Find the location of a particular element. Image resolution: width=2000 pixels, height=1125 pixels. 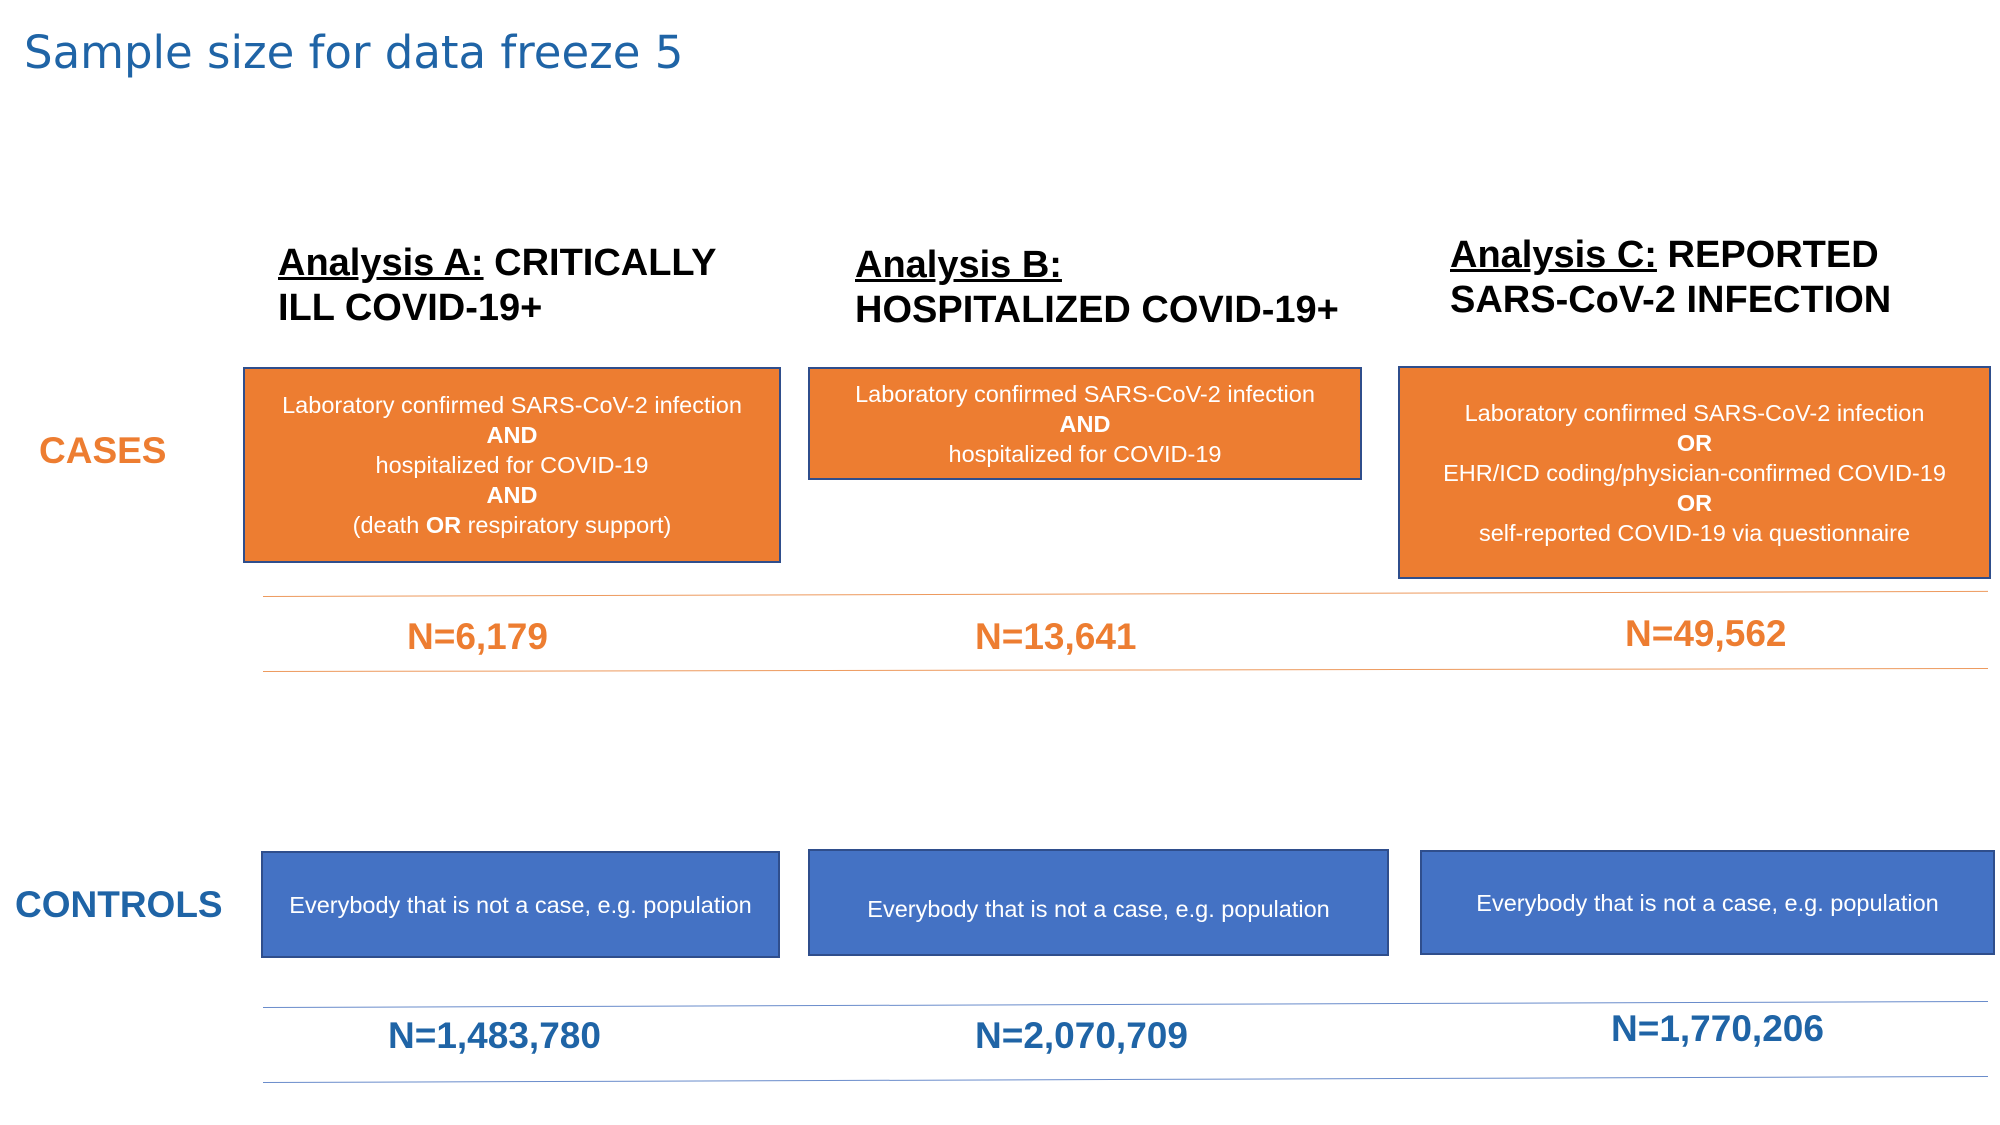

cases-bottom-divider is located at coordinates (1125, 669).